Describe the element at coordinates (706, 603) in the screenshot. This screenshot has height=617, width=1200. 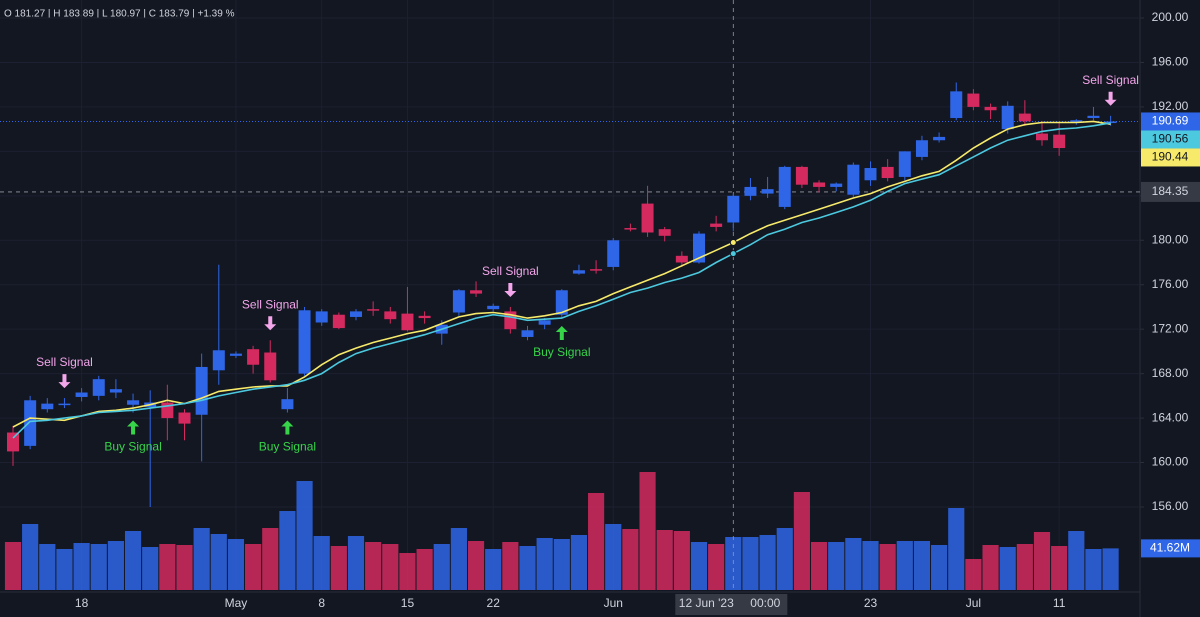
I see `crosshair-date-label: 12 Jun '23` at that location.